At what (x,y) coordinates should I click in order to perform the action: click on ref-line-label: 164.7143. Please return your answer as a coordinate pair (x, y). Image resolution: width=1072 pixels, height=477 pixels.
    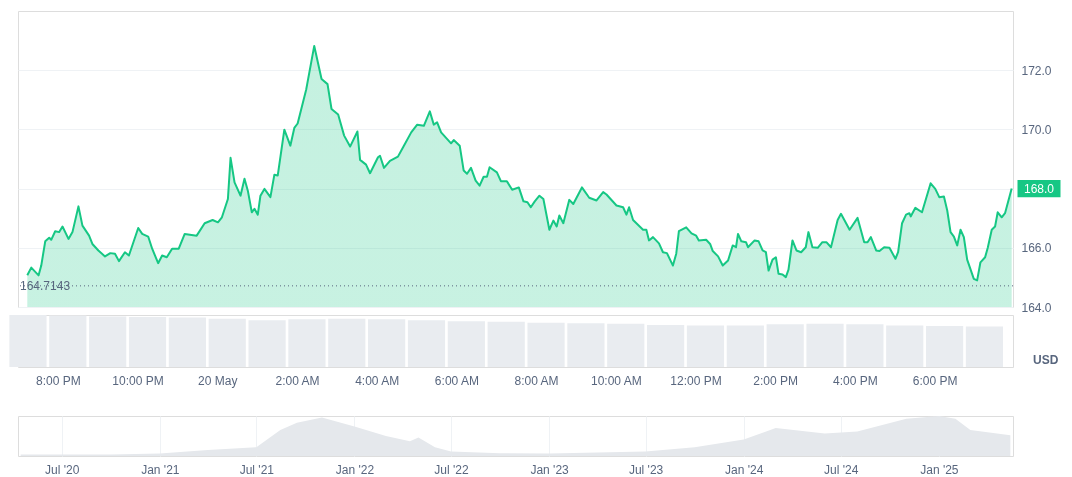
    Looking at the image, I should click on (45, 285).